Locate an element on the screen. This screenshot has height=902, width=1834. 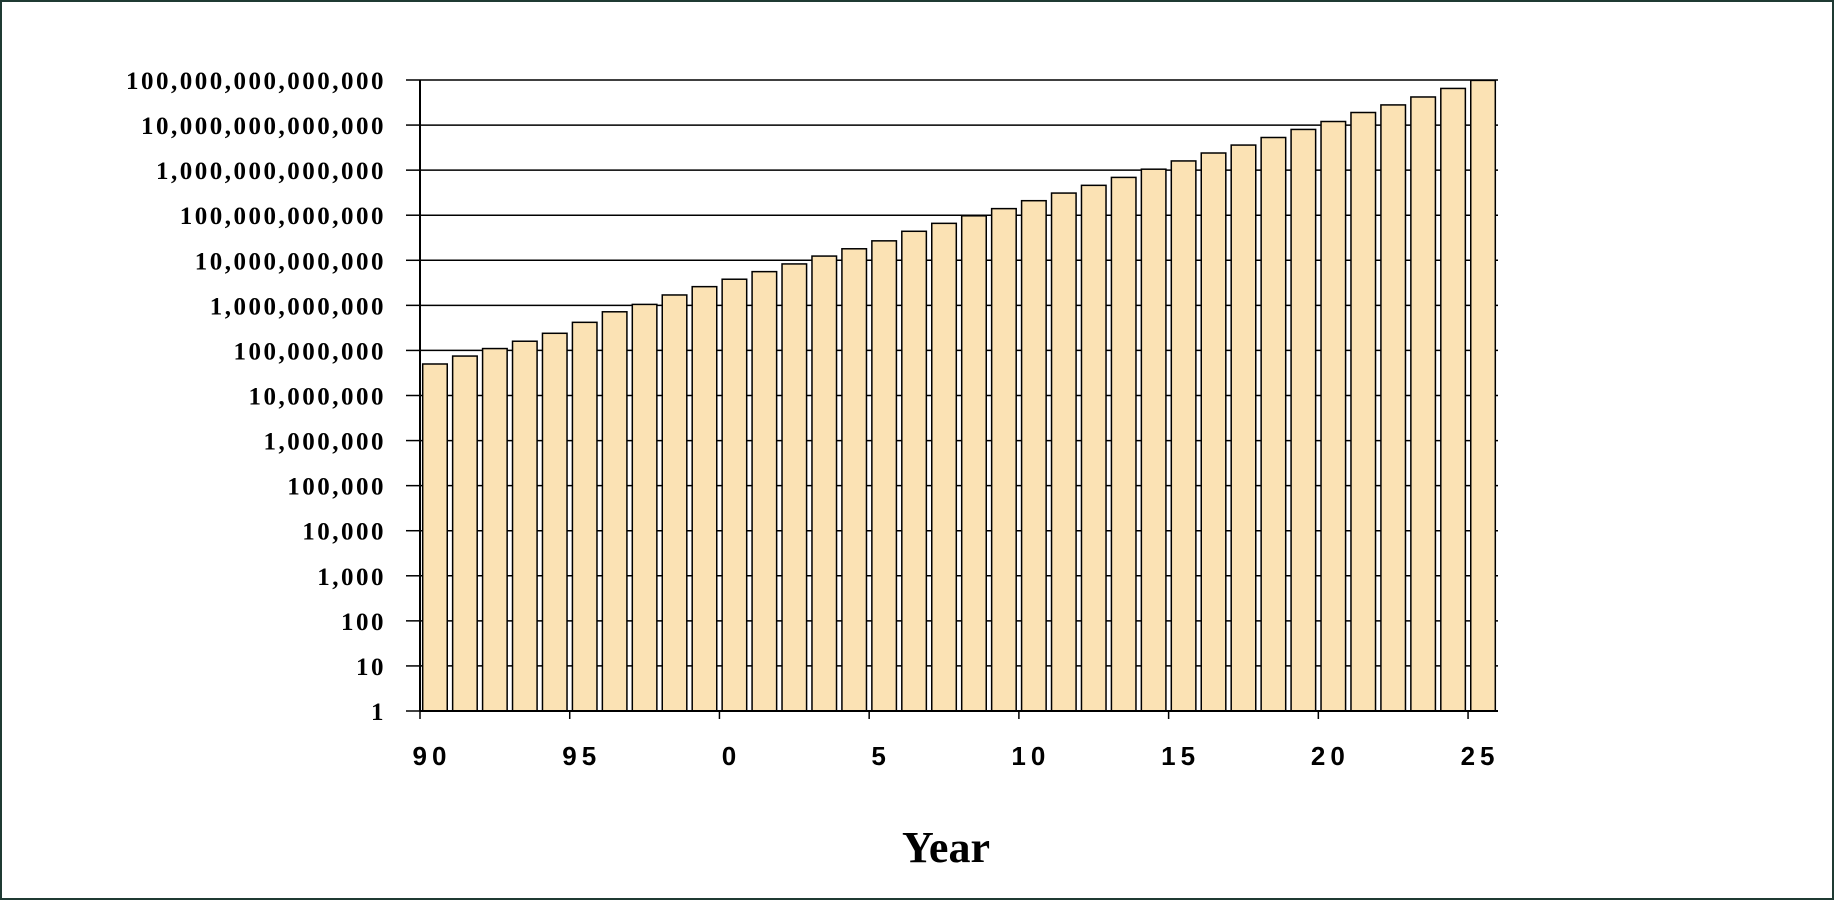
y-tick-label: 1,000,000,000 is located at coordinates (298, 306).